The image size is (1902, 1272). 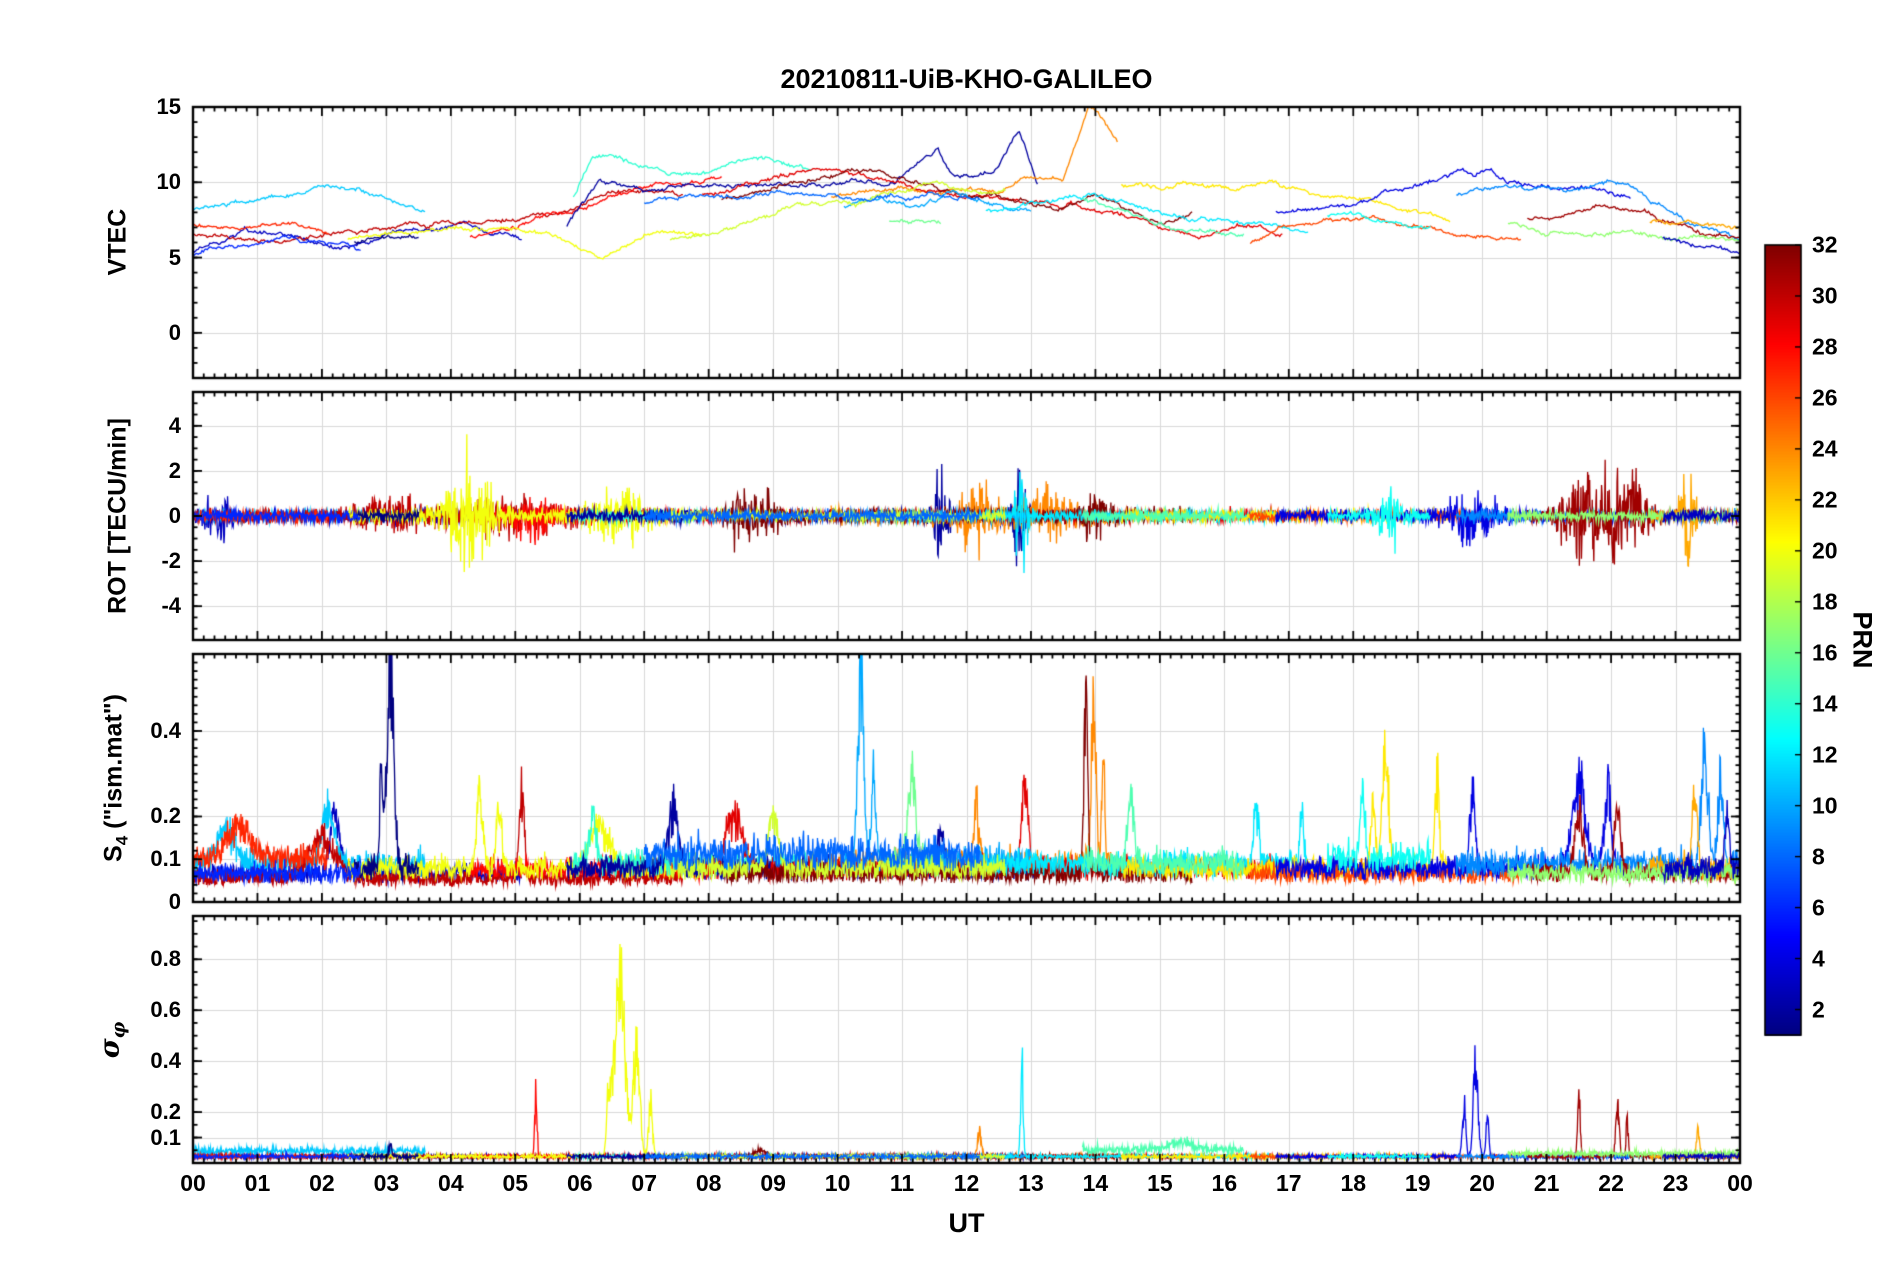 I want to click on colorbar-tick-label: 6, so click(x=1818, y=907).